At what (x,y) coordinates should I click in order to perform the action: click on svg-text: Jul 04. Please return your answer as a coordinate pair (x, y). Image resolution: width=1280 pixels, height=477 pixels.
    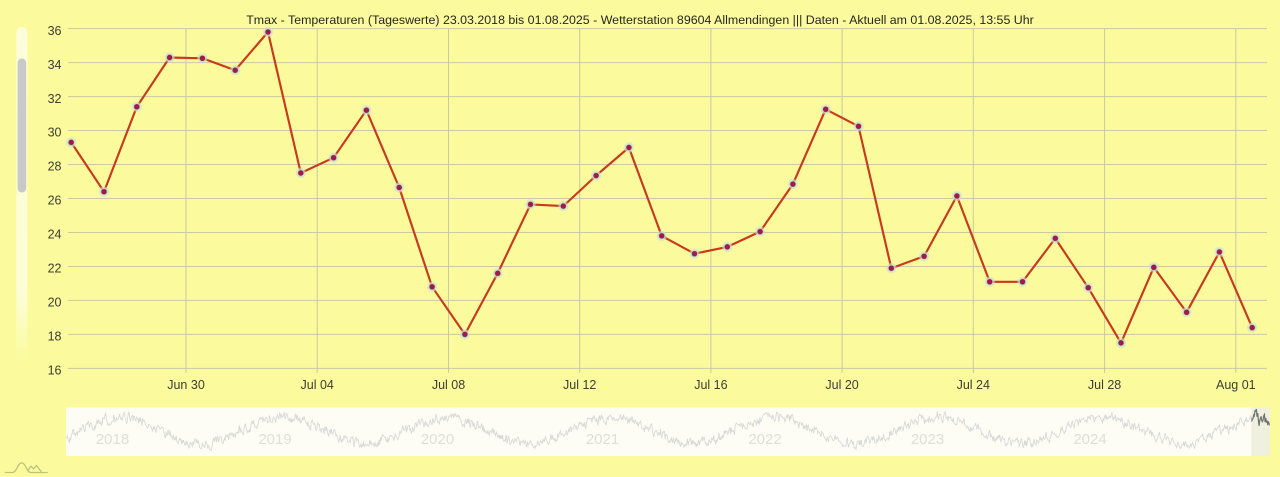
    Looking at the image, I should click on (317, 385).